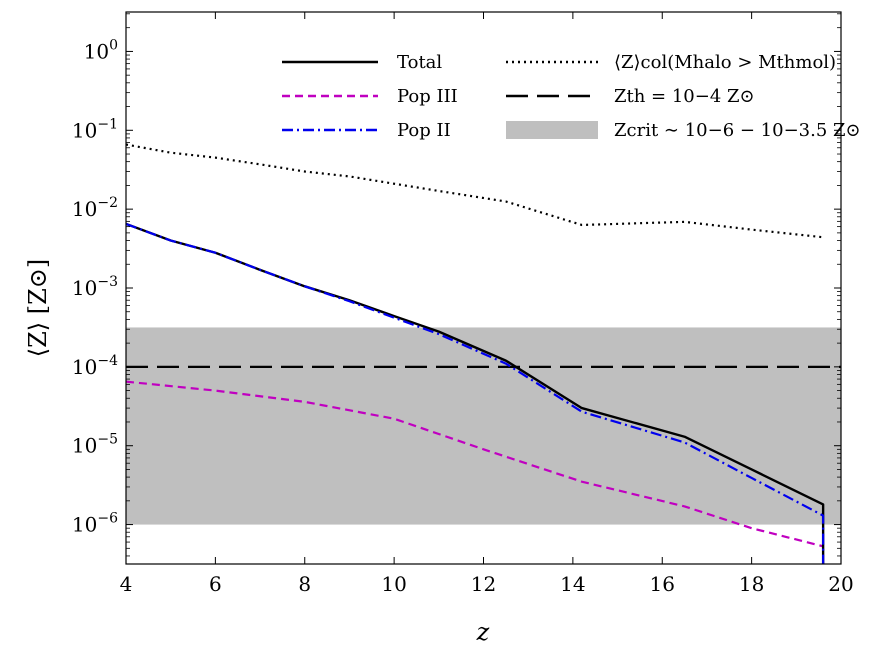 Image resolution: width=884 pixels, height=663 pixels. Describe the element at coordinates (215, 584) in the screenshot. I see `x-tick-label: 6` at that location.